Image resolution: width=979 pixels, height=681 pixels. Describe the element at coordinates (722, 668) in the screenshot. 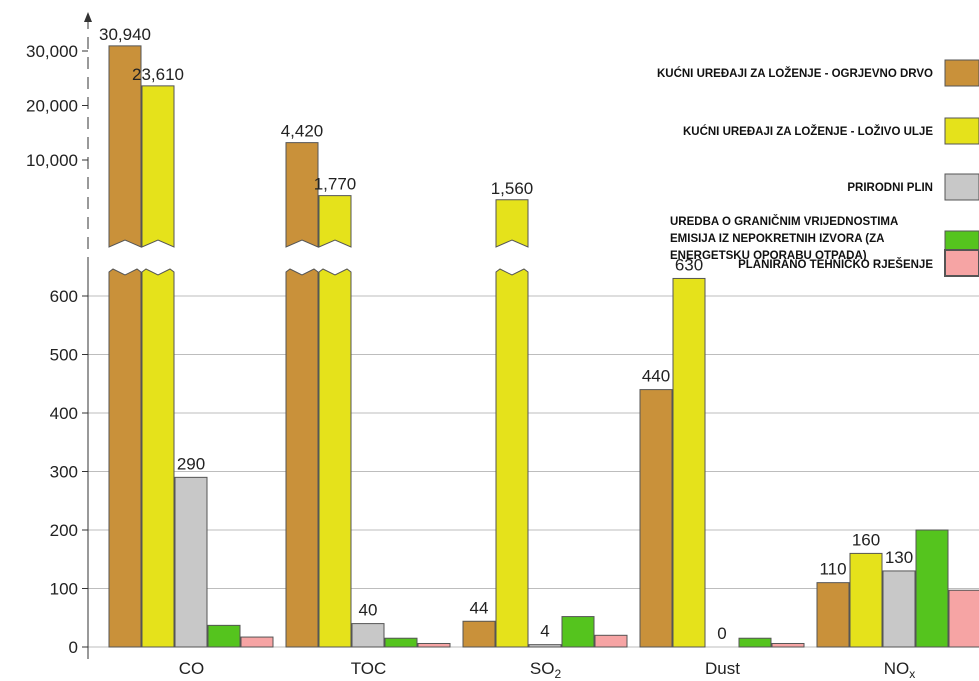

I see `category-label: Dust` at that location.